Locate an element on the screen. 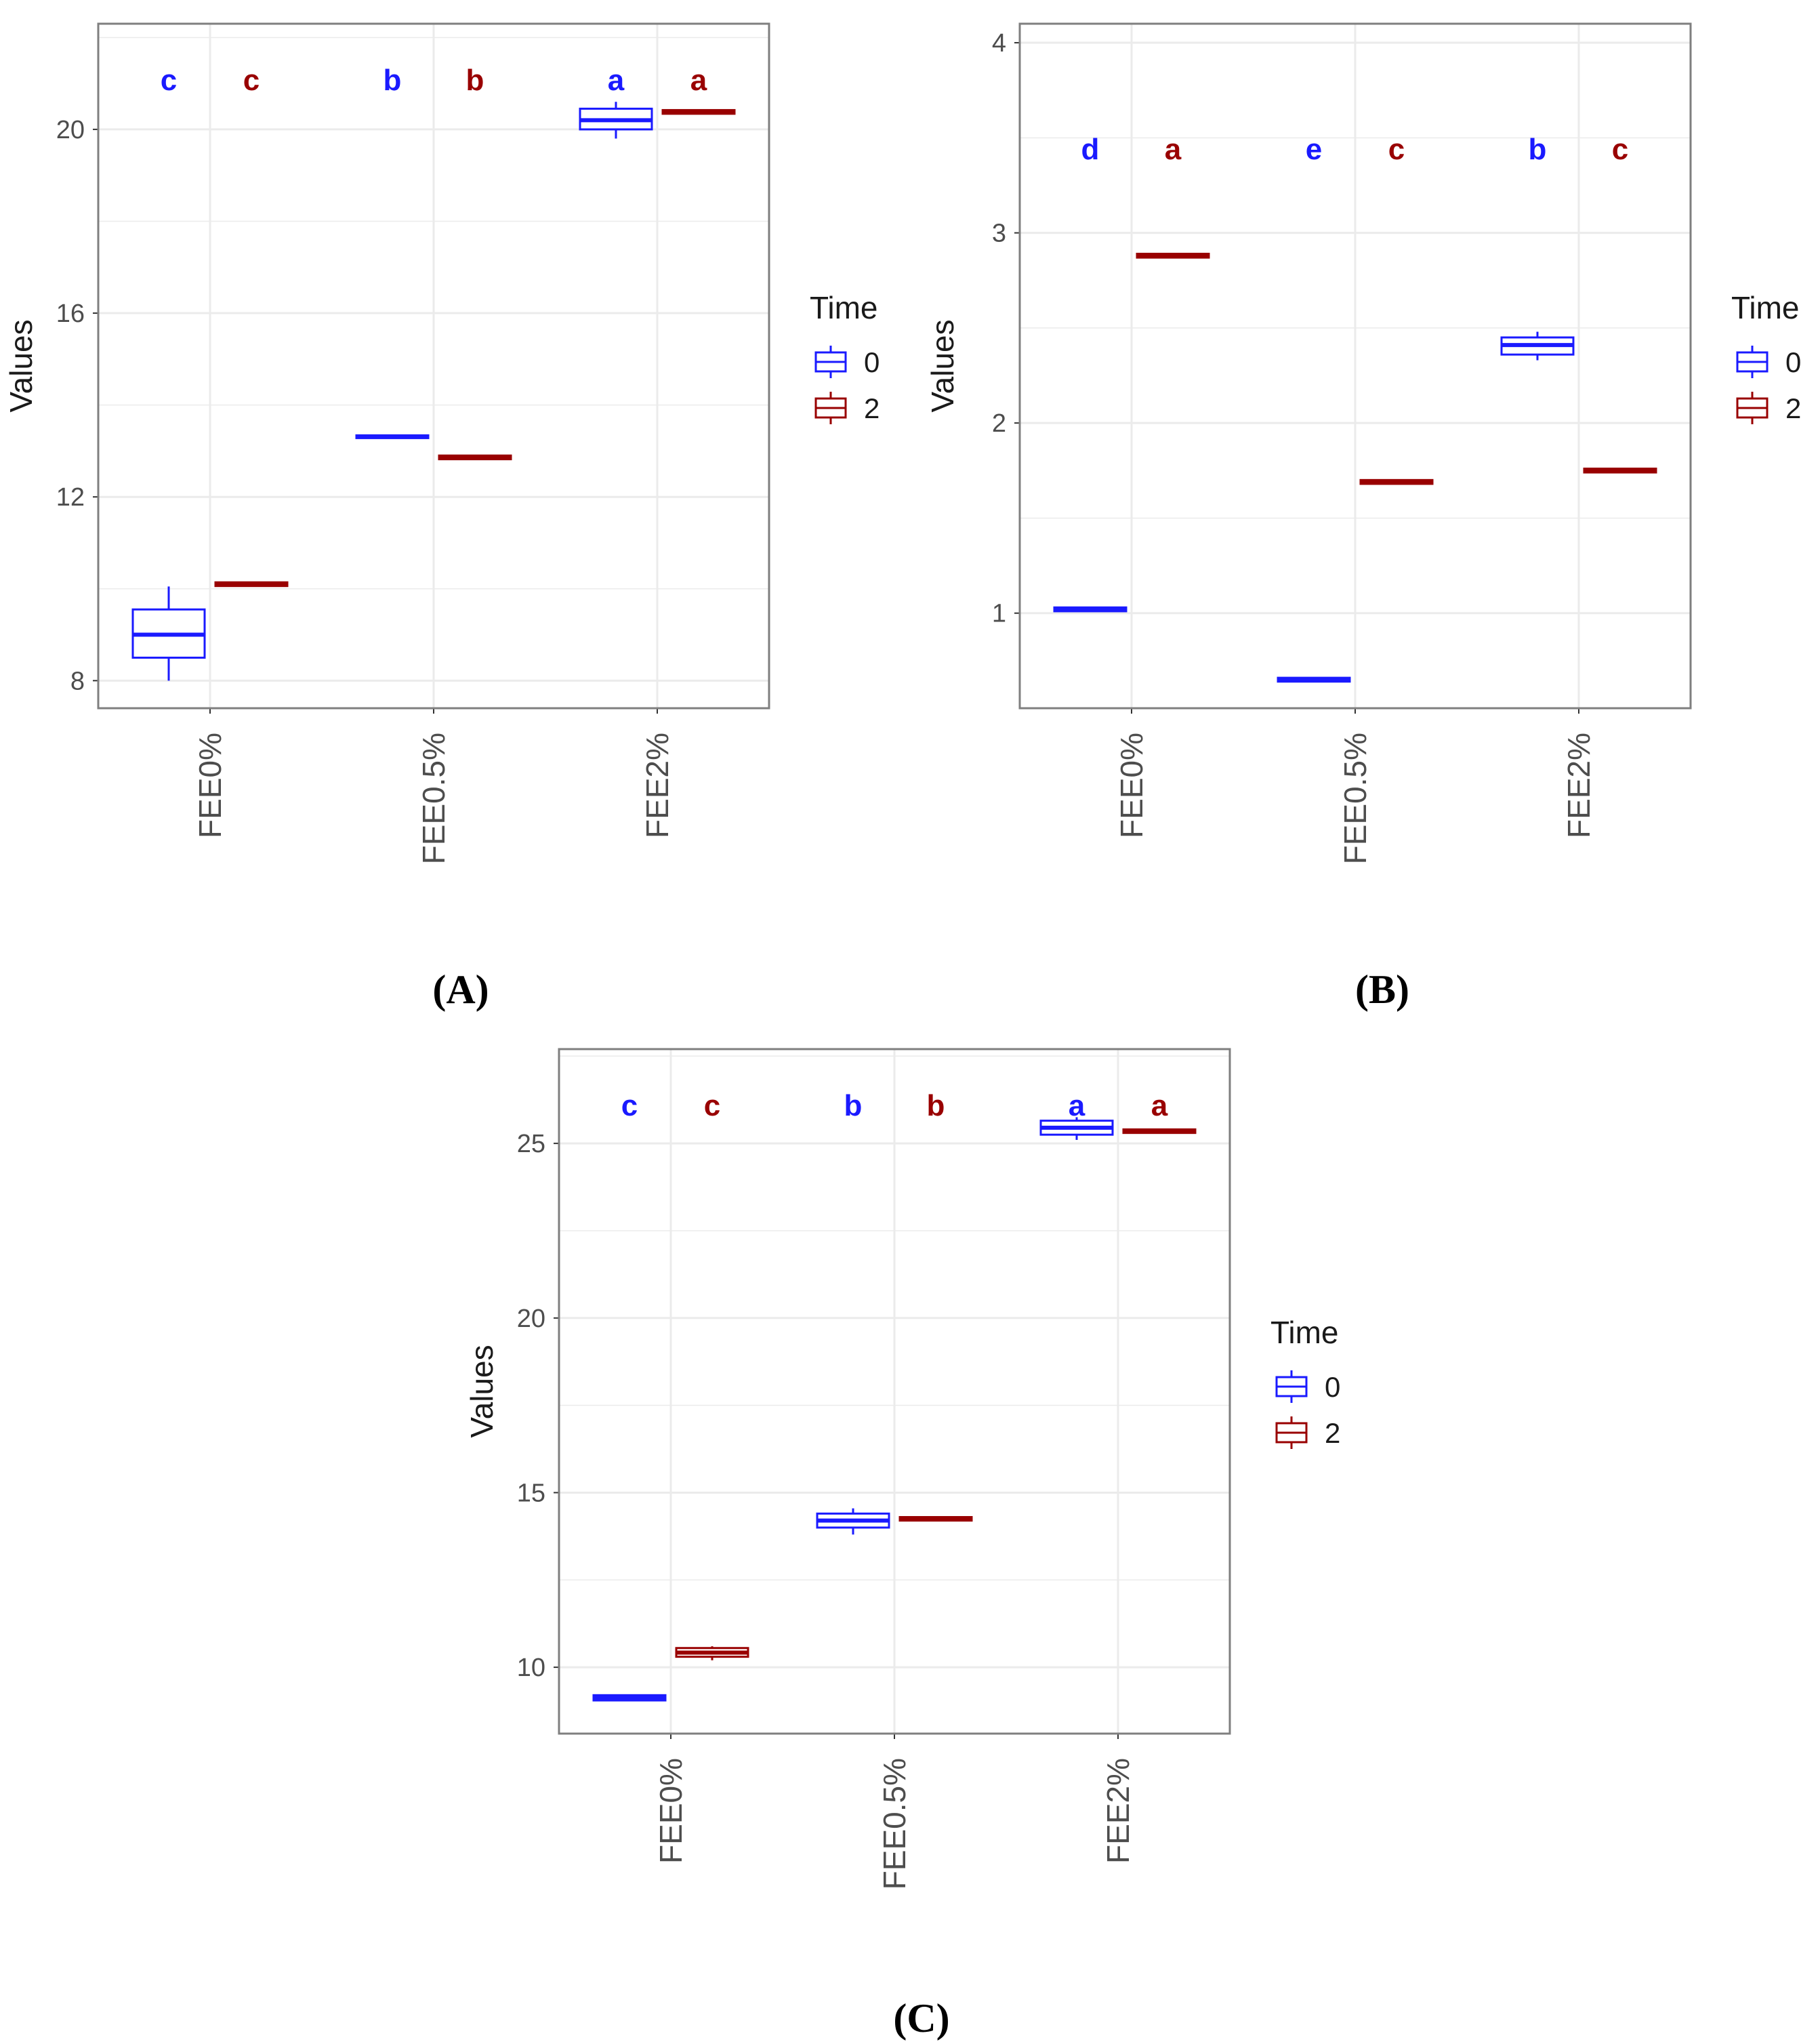 The image size is (1820, 2044). y-tick-label: 8 is located at coordinates (77, 681).